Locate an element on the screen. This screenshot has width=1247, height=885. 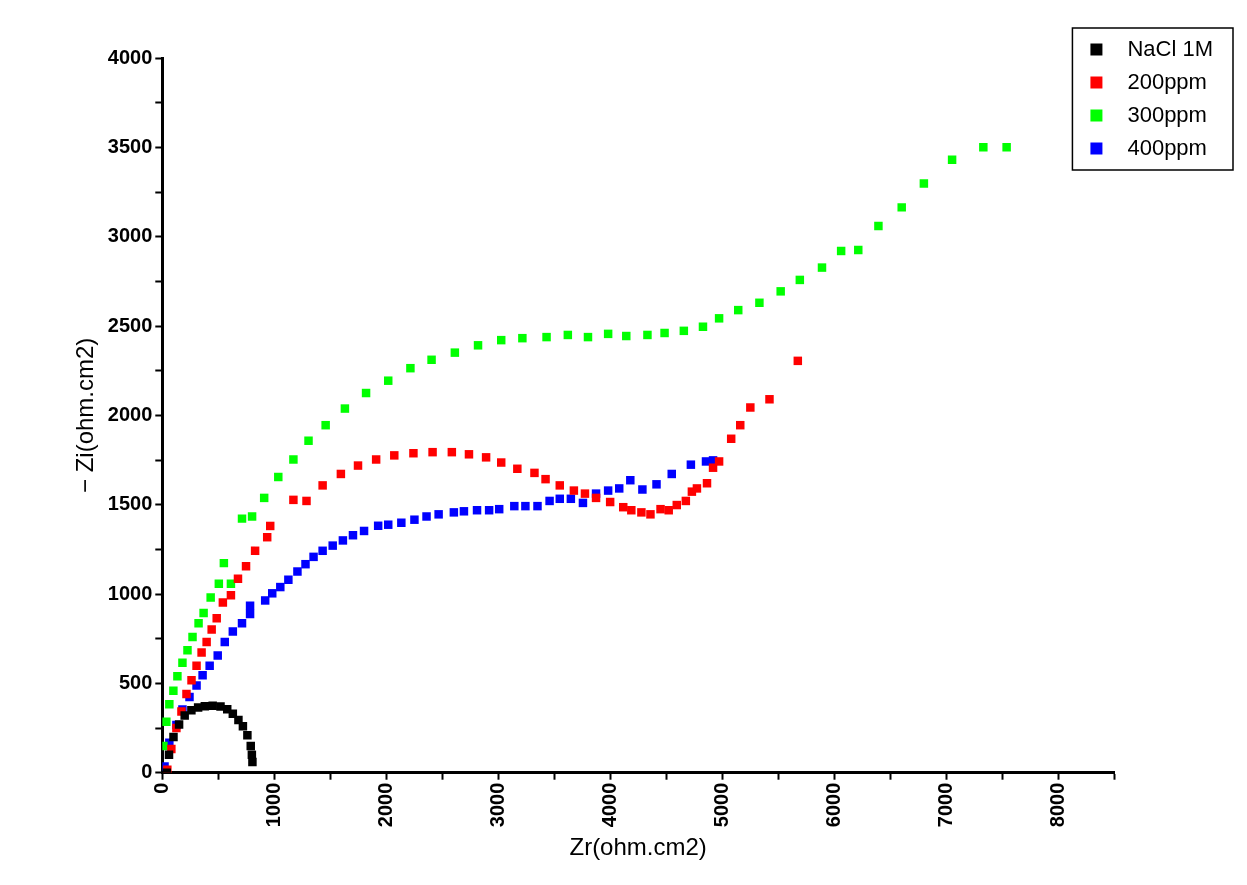
legend-label: 200ppm is located at coordinates (1167, 81).